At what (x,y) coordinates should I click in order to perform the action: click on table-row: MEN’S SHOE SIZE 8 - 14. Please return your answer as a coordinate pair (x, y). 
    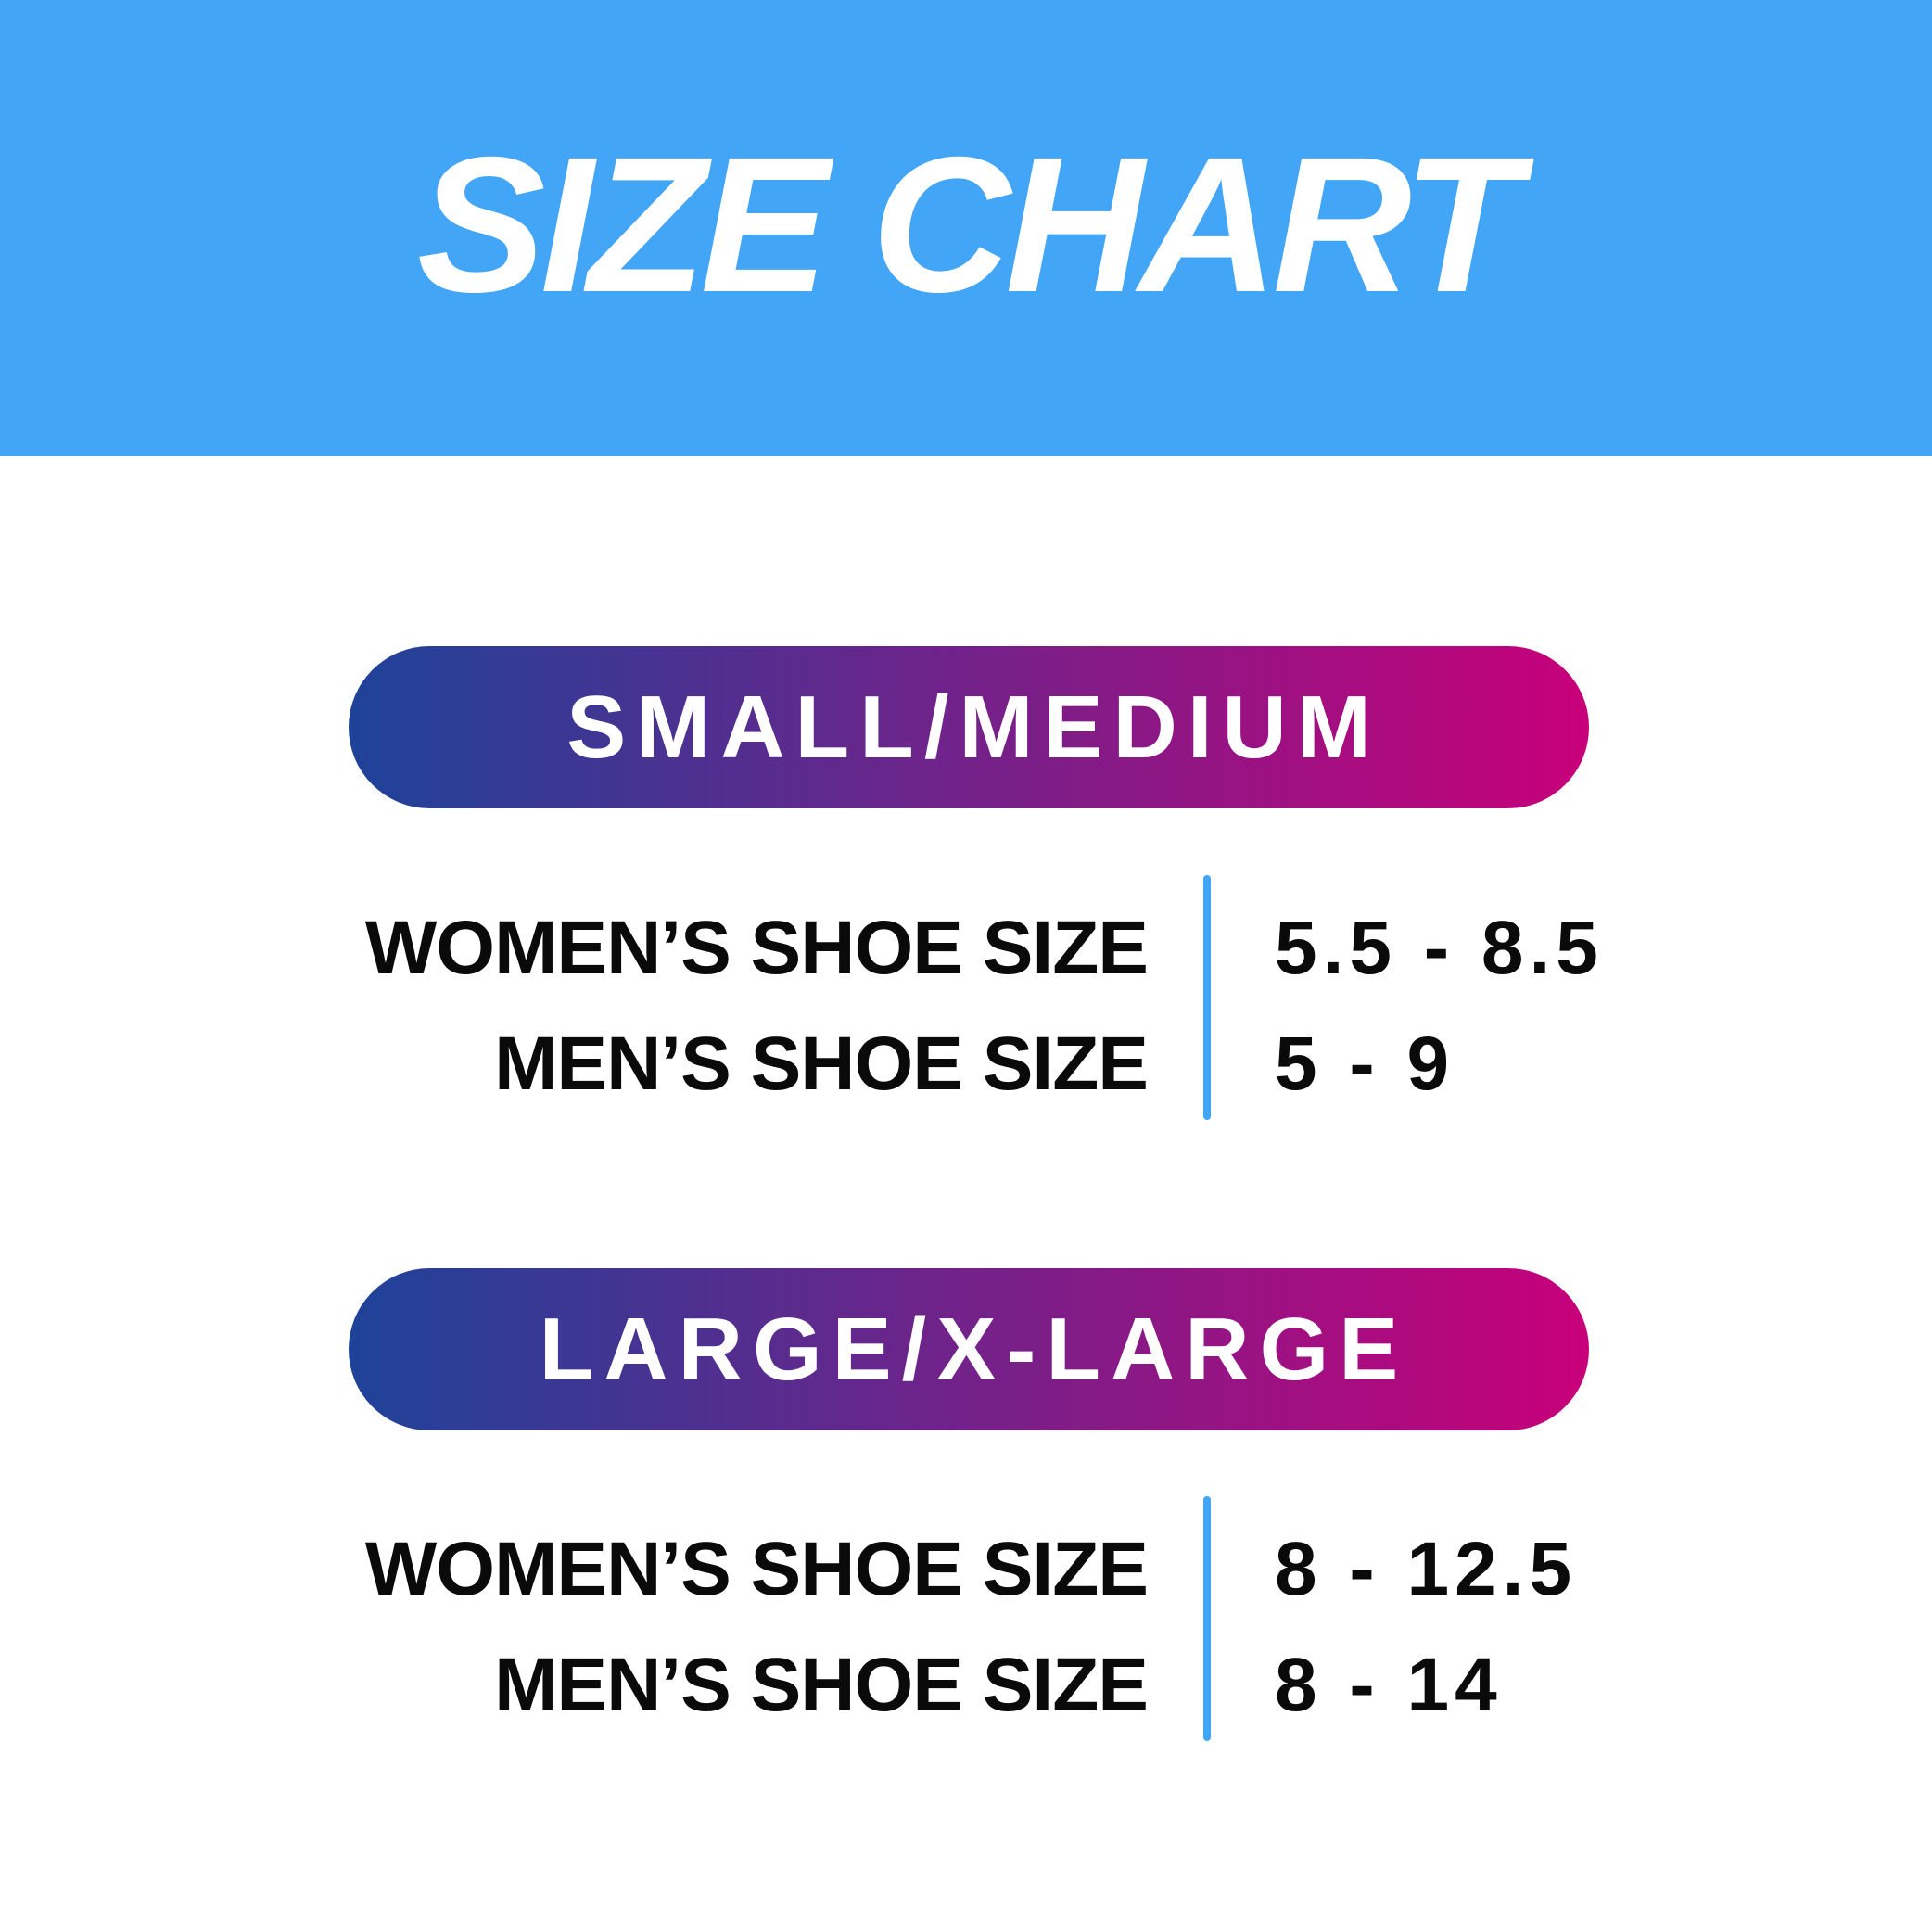
    Looking at the image, I should click on (969, 1685).